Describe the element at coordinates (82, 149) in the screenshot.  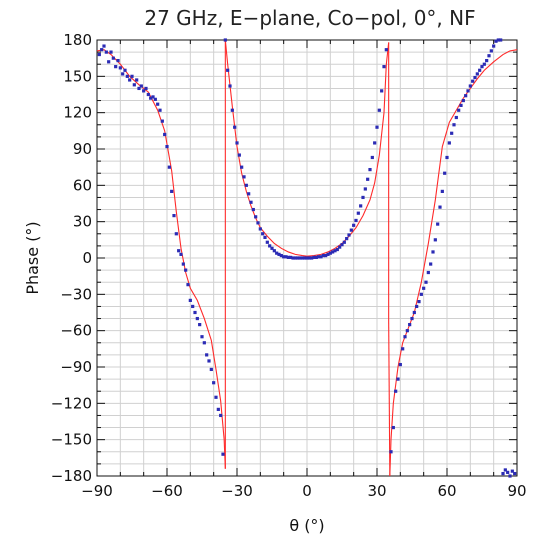
I see `y-tick-label: 90` at that location.